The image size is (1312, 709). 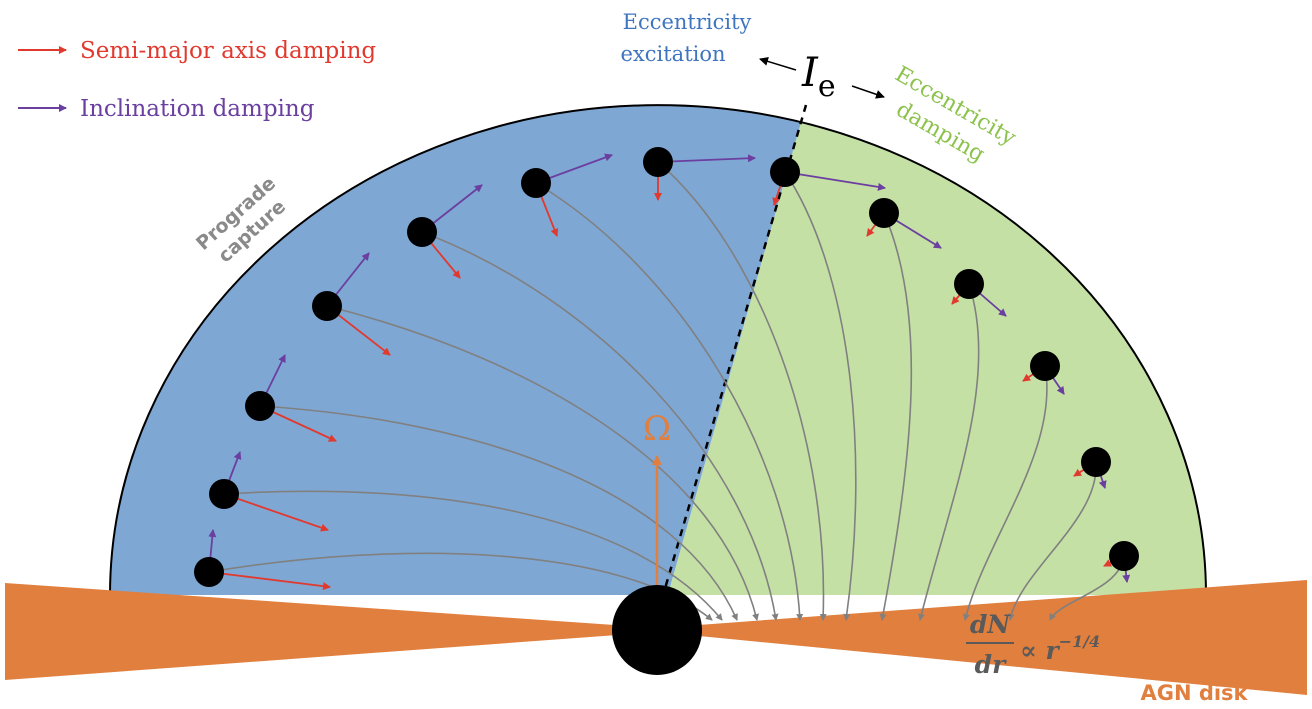 What do you see at coordinates (778, 64) in the screenshot?
I see `critical-left-arrow` at bounding box center [778, 64].